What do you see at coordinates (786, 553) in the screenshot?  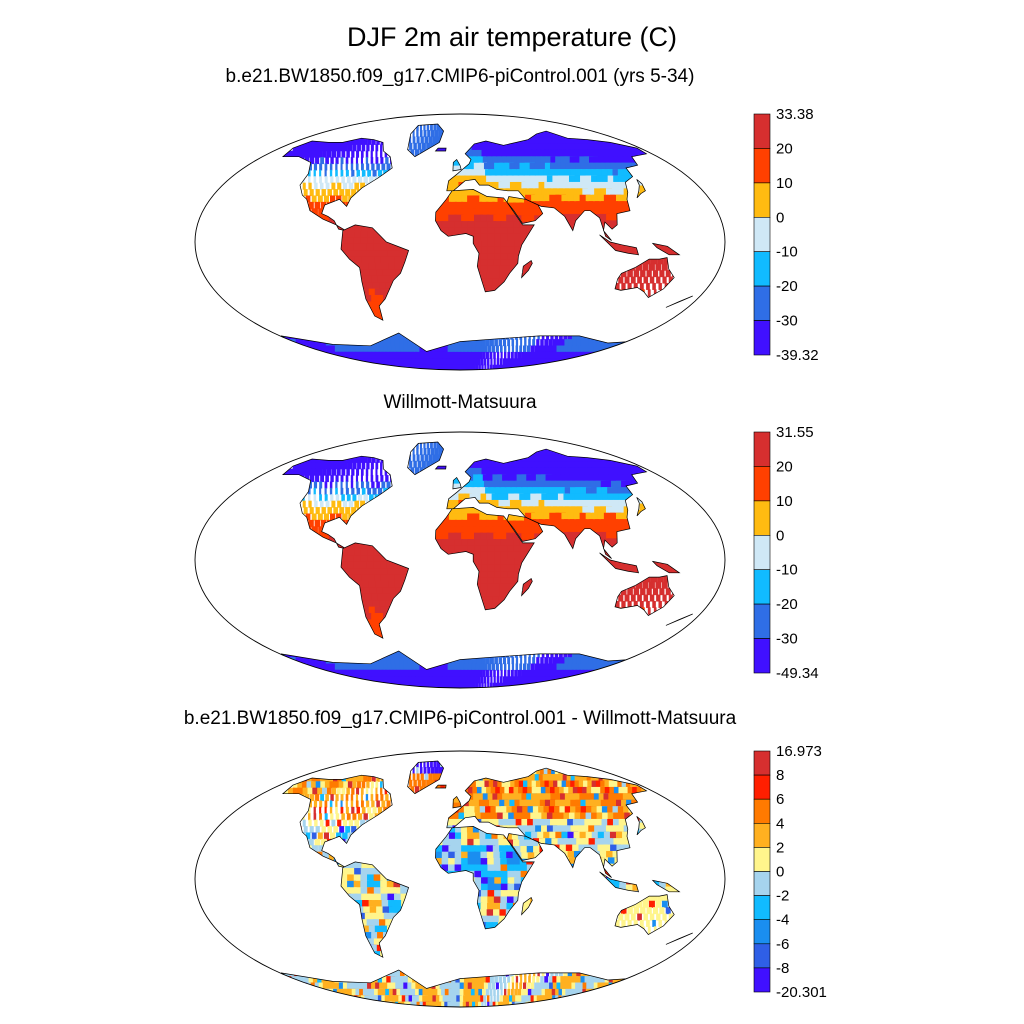 I see `colorbar: 31.55 20 10 0 -10 -20 -30 -49.34` at bounding box center [786, 553].